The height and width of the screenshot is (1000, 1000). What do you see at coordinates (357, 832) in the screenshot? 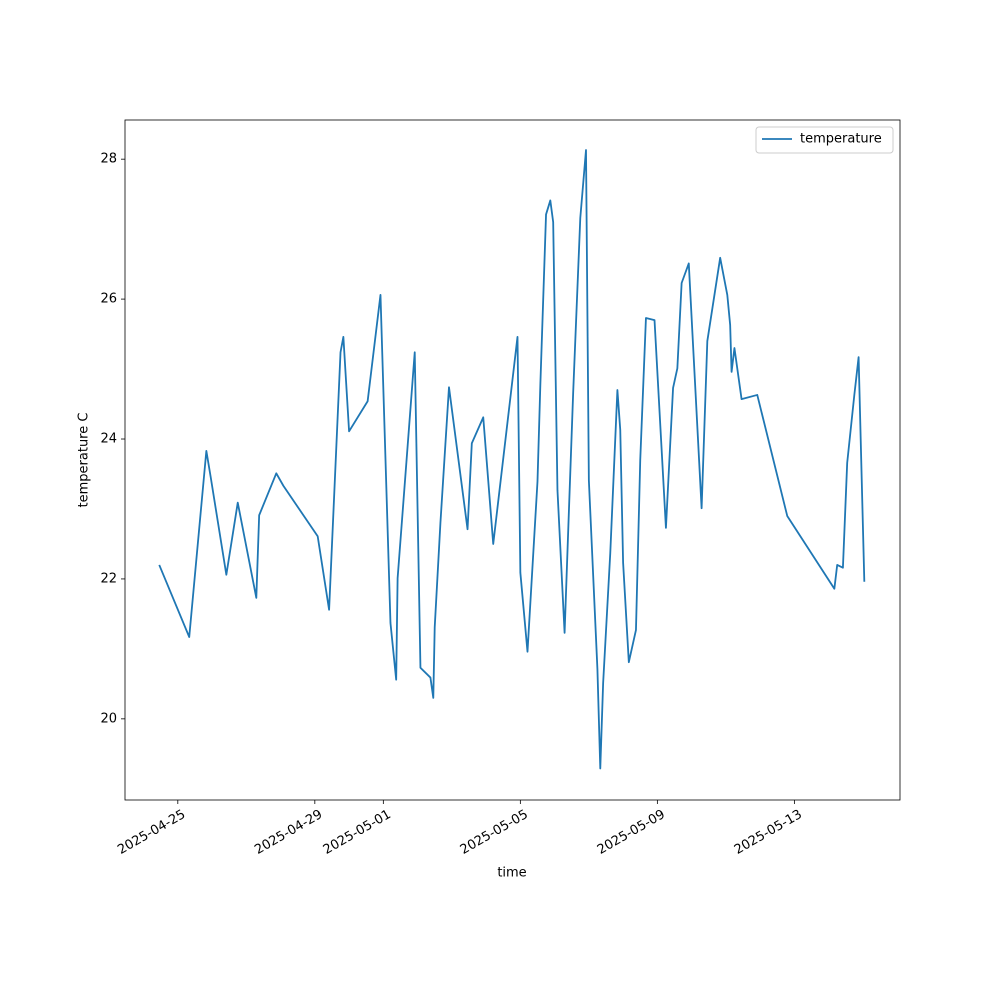
I see `x-tick-label: 2025-05-01` at bounding box center [357, 832].